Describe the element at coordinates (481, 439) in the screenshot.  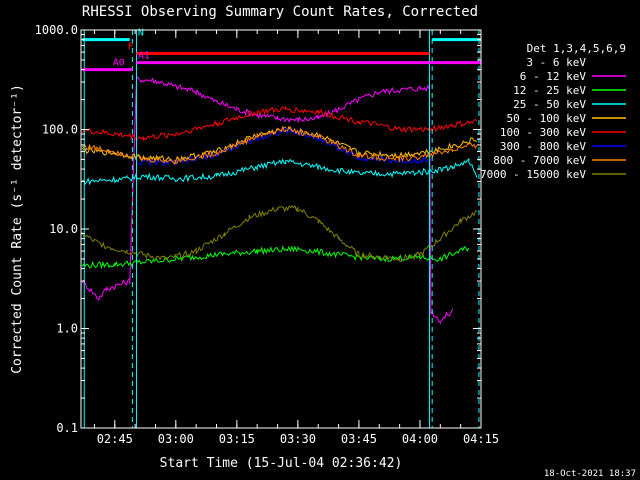
I see `x-tick-label: 04:15` at that location.